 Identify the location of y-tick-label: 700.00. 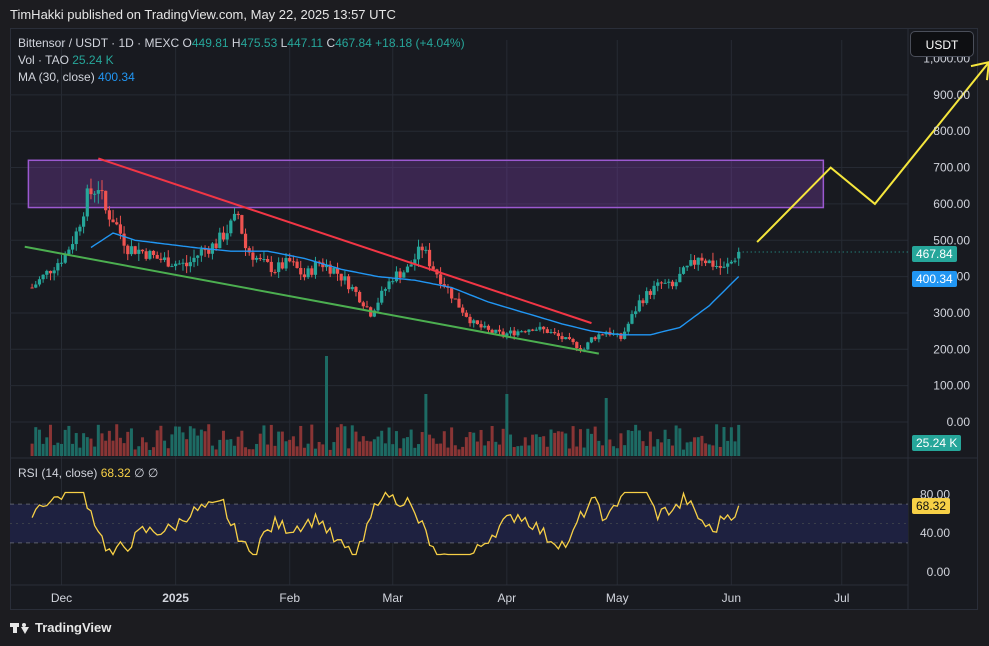
(951, 168).